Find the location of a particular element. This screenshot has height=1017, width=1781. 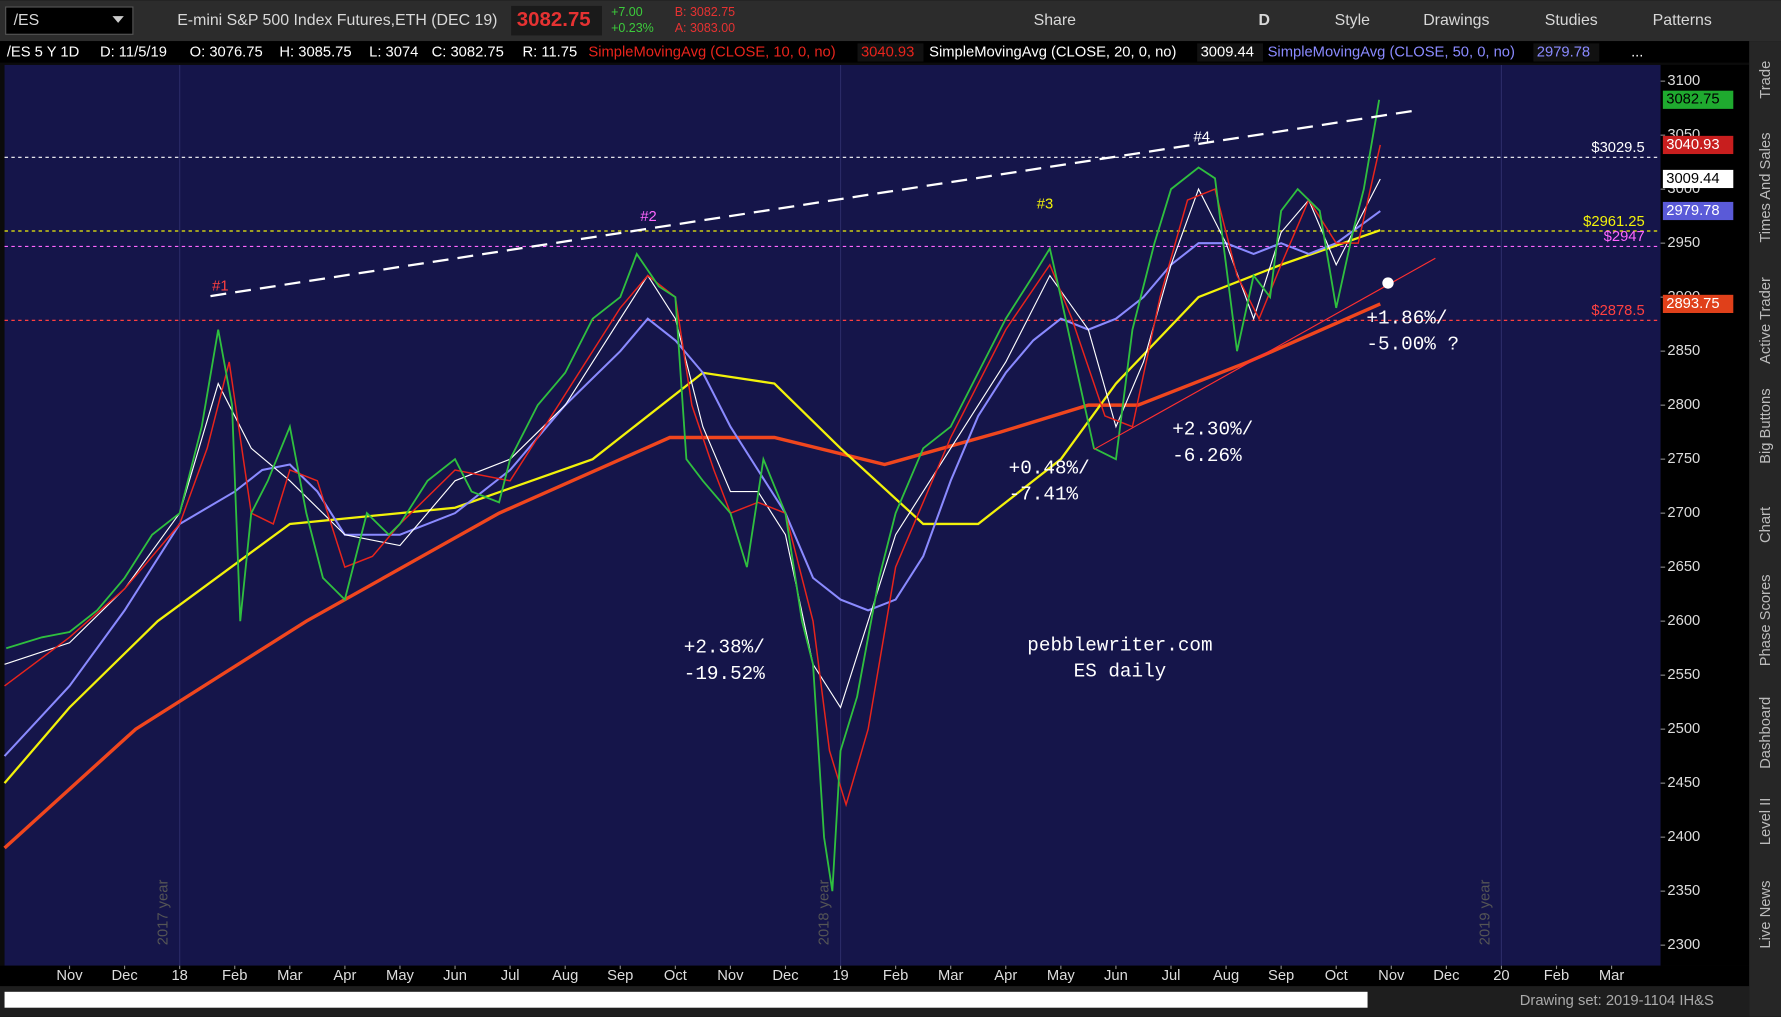

button: D is located at coordinates (1264, 20).